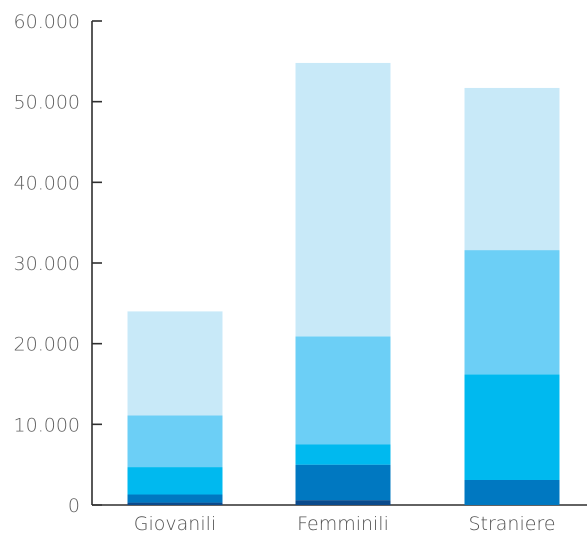 The width and height of the screenshot is (587, 533). Describe the element at coordinates (511, 523) in the screenshot. I see `x-category-label: Straniere` at that location.